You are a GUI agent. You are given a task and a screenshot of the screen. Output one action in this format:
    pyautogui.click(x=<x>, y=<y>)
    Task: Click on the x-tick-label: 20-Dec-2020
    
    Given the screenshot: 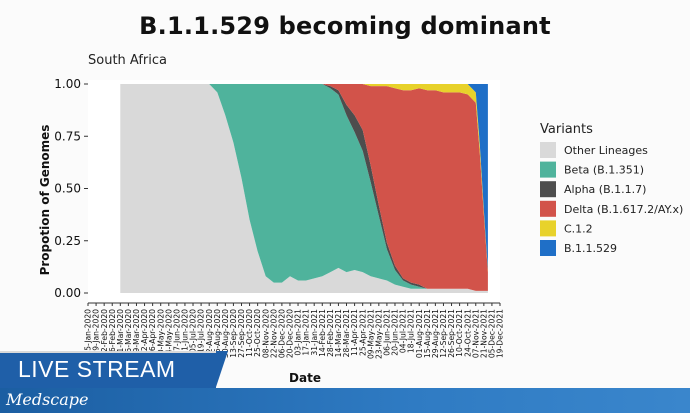 What is the action you would take?
    pyautogui.click(x=290, y=333)
    